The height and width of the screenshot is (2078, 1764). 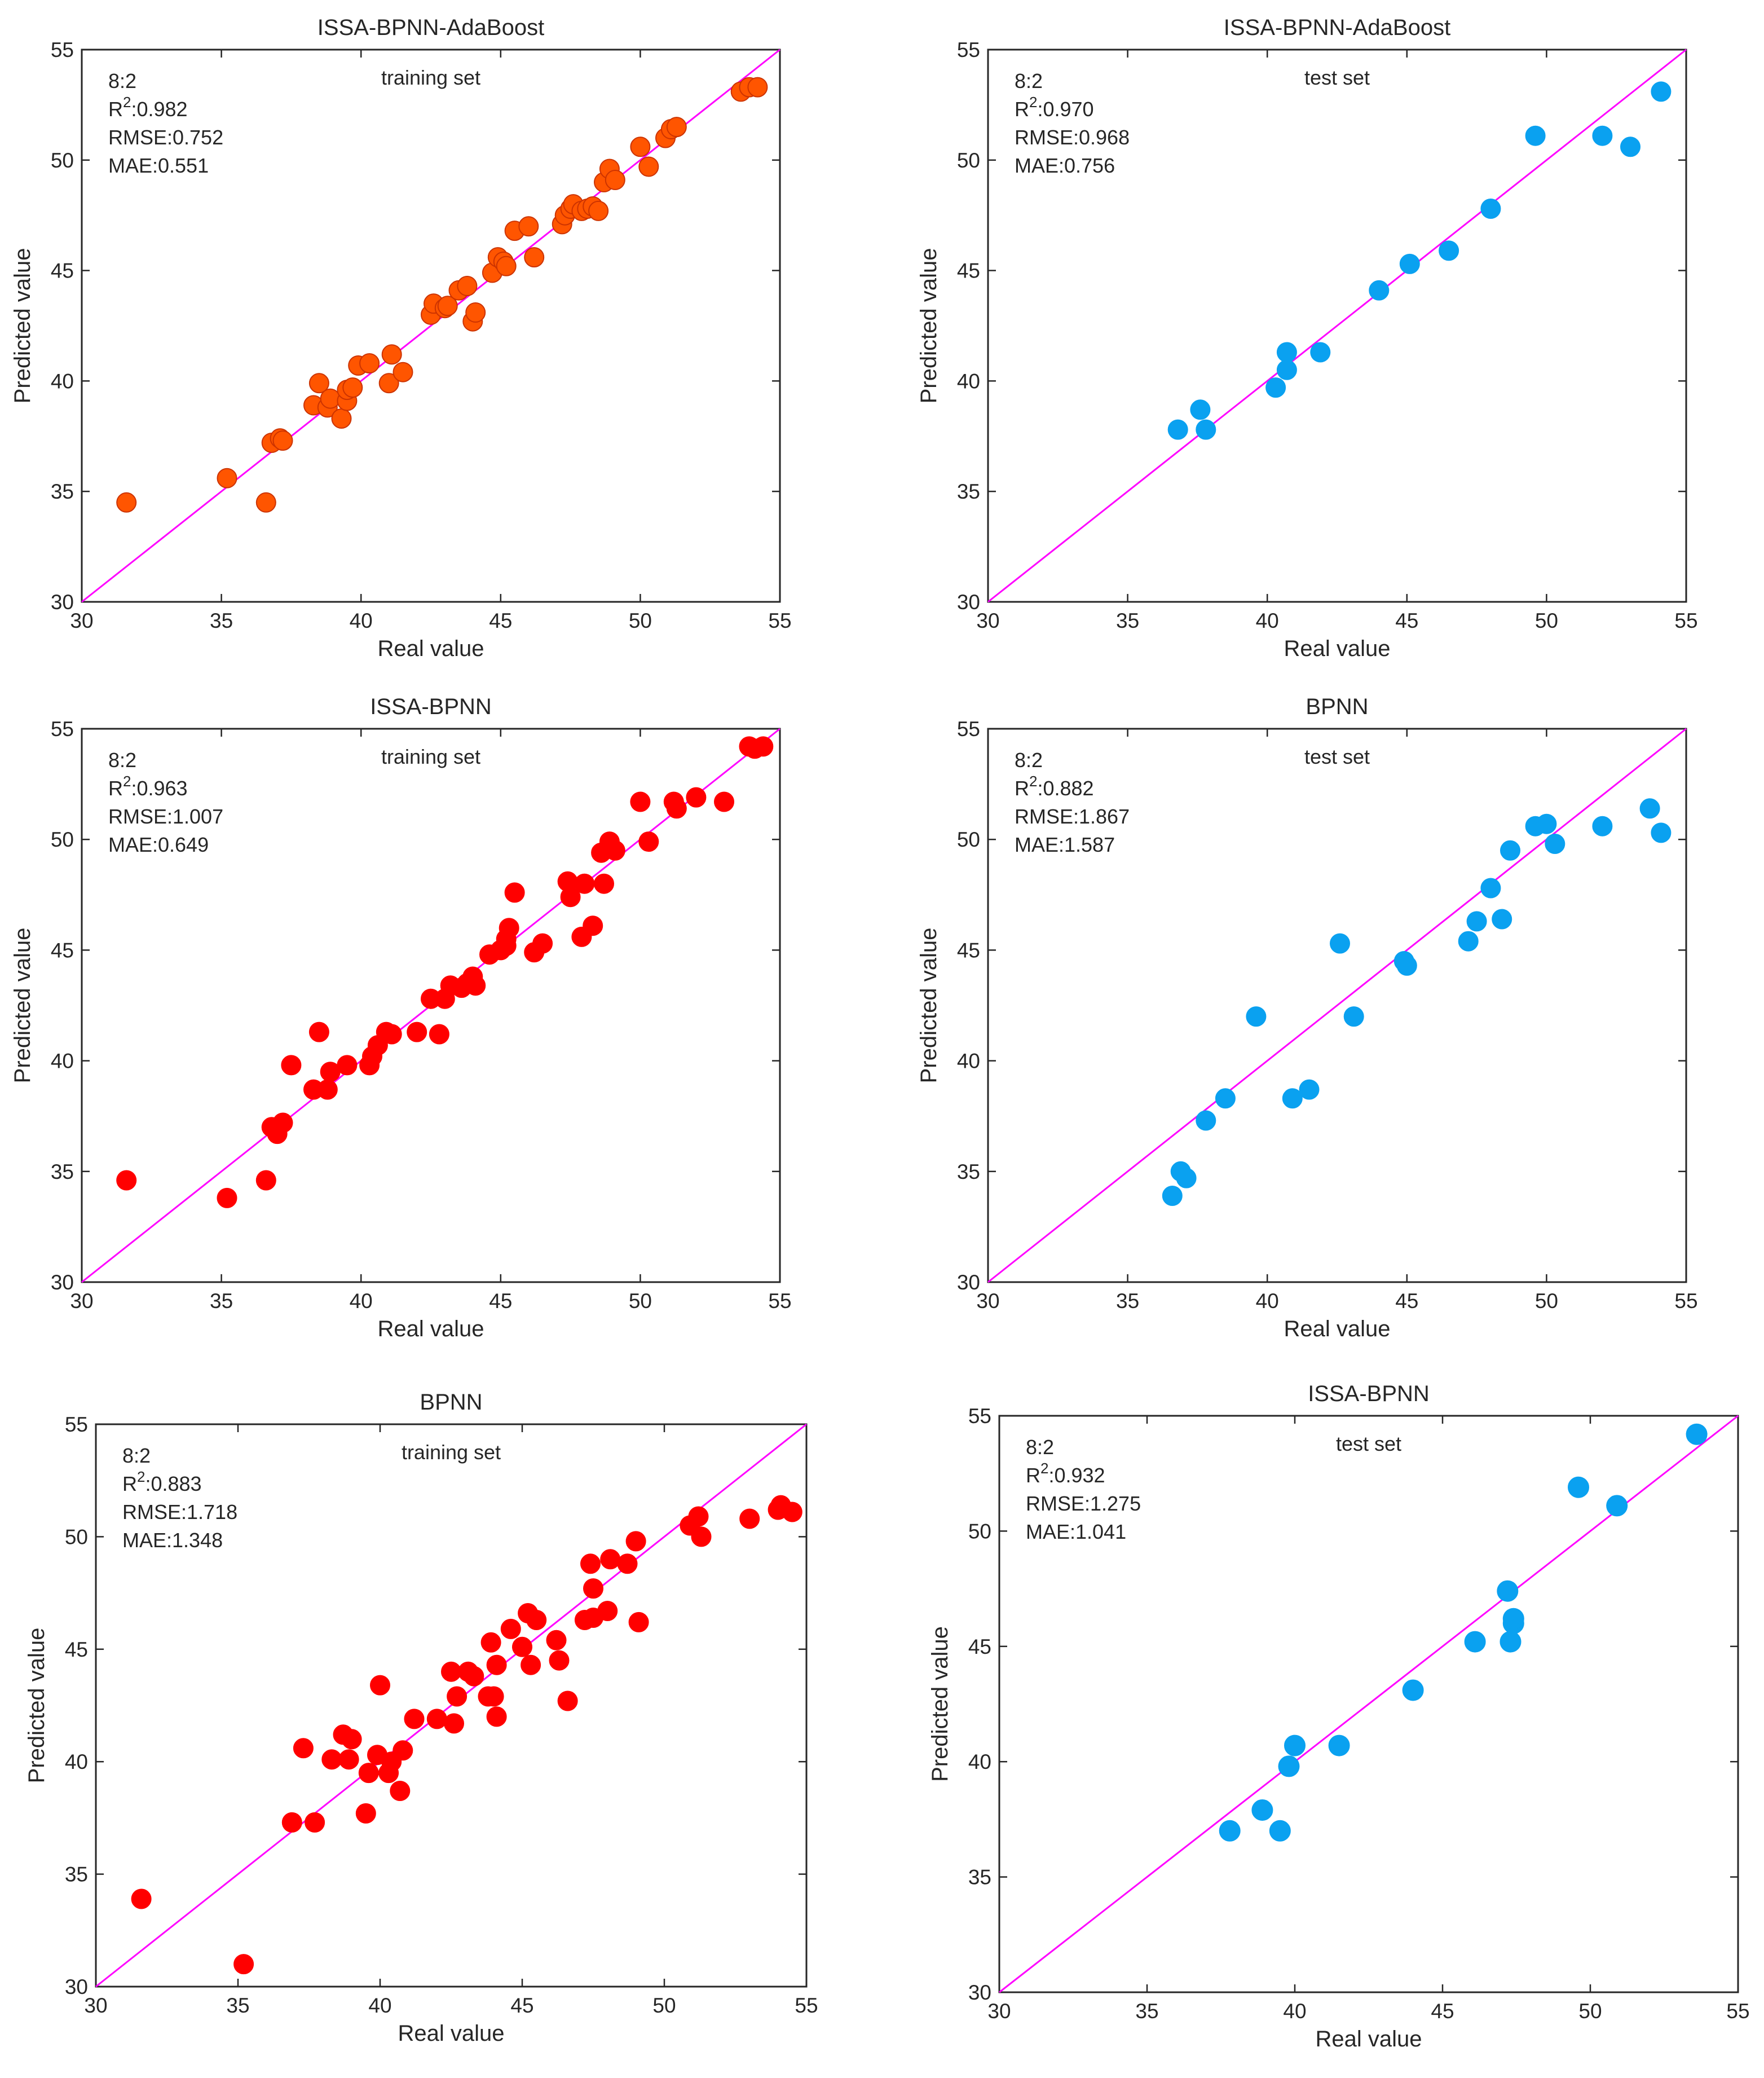 I want to click on r-squared: R2:0.932, so click(x=1065, y=1473).